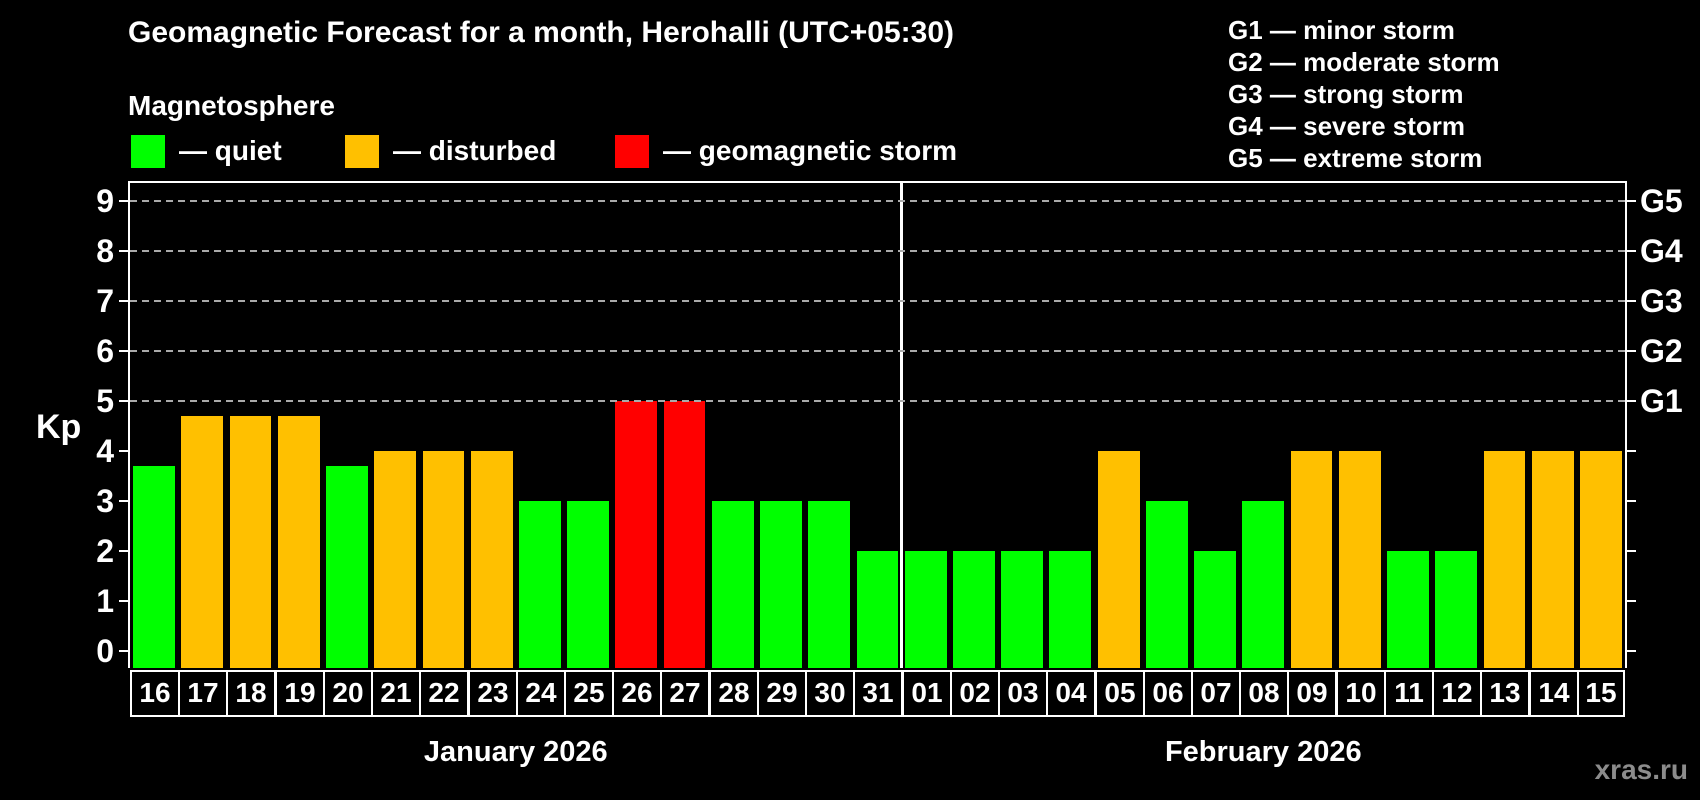 This screenshot has height=800, width=1700. What do you see at coordinates (230, 150) in the screenshot?
I see `legend-label-quiet: — quiet` at bounding box center [230, 150].